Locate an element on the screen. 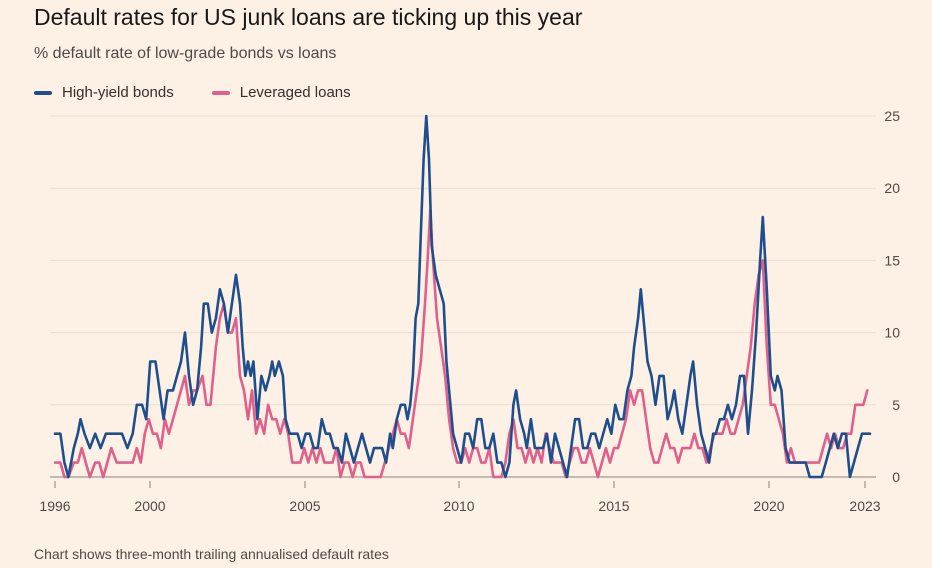 The image size is (932, 568). x-tick-label: 2005 is located at coordinates (304, 506).